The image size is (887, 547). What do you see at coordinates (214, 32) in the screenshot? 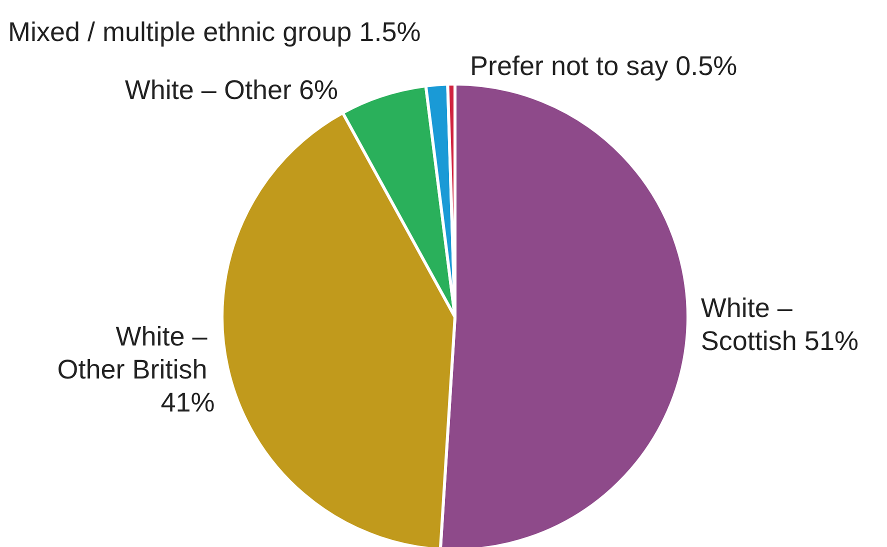
I see `slice-label: Mixed / multiple ethnic group 1.5%` at bounding box center [214, 32].